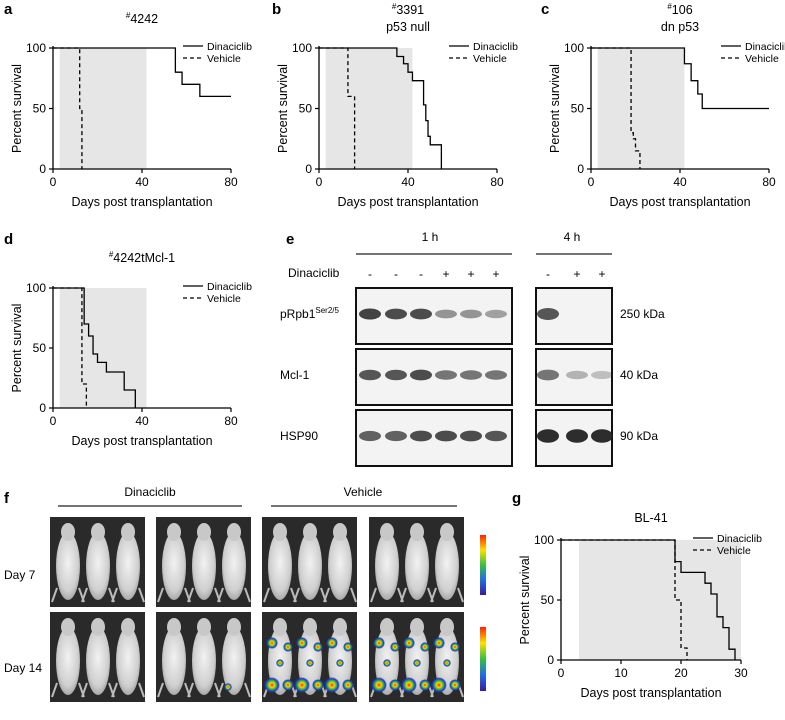  I want to click on x-tick-label: 20, so click(681, 673).